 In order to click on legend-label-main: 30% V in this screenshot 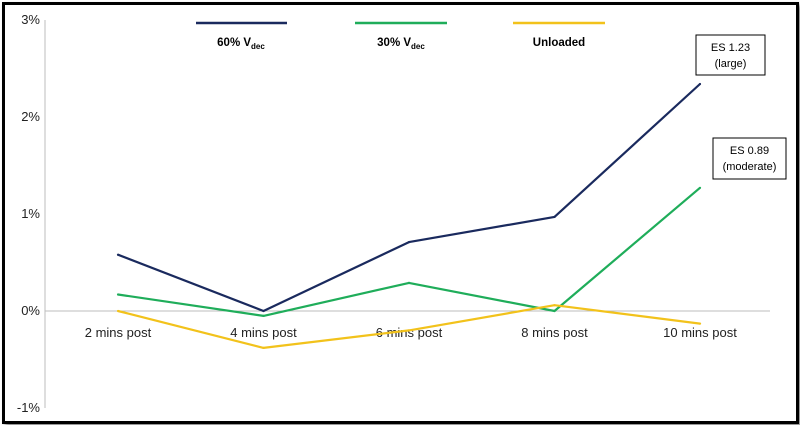, I will do `click(394, 43)`.